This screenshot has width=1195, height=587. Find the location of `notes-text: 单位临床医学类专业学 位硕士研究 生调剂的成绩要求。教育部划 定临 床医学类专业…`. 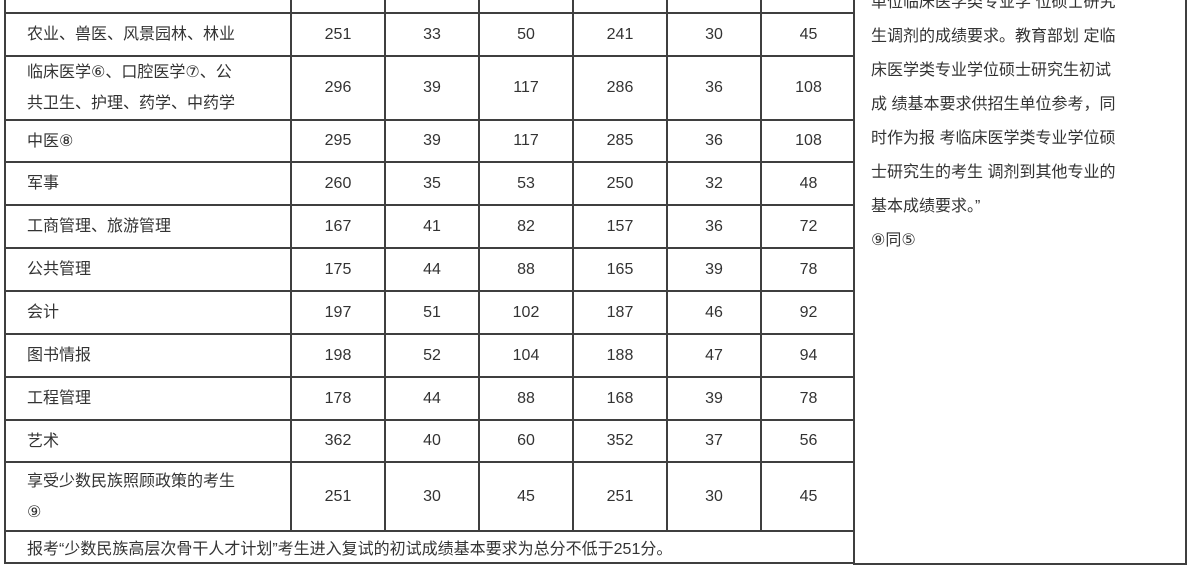

notes-text: 单位临床医学类专业学 位硕士研究 生调剂的成绩要求。教育部划 定临 床医学类专业… is located at coordinates (1020, 129).